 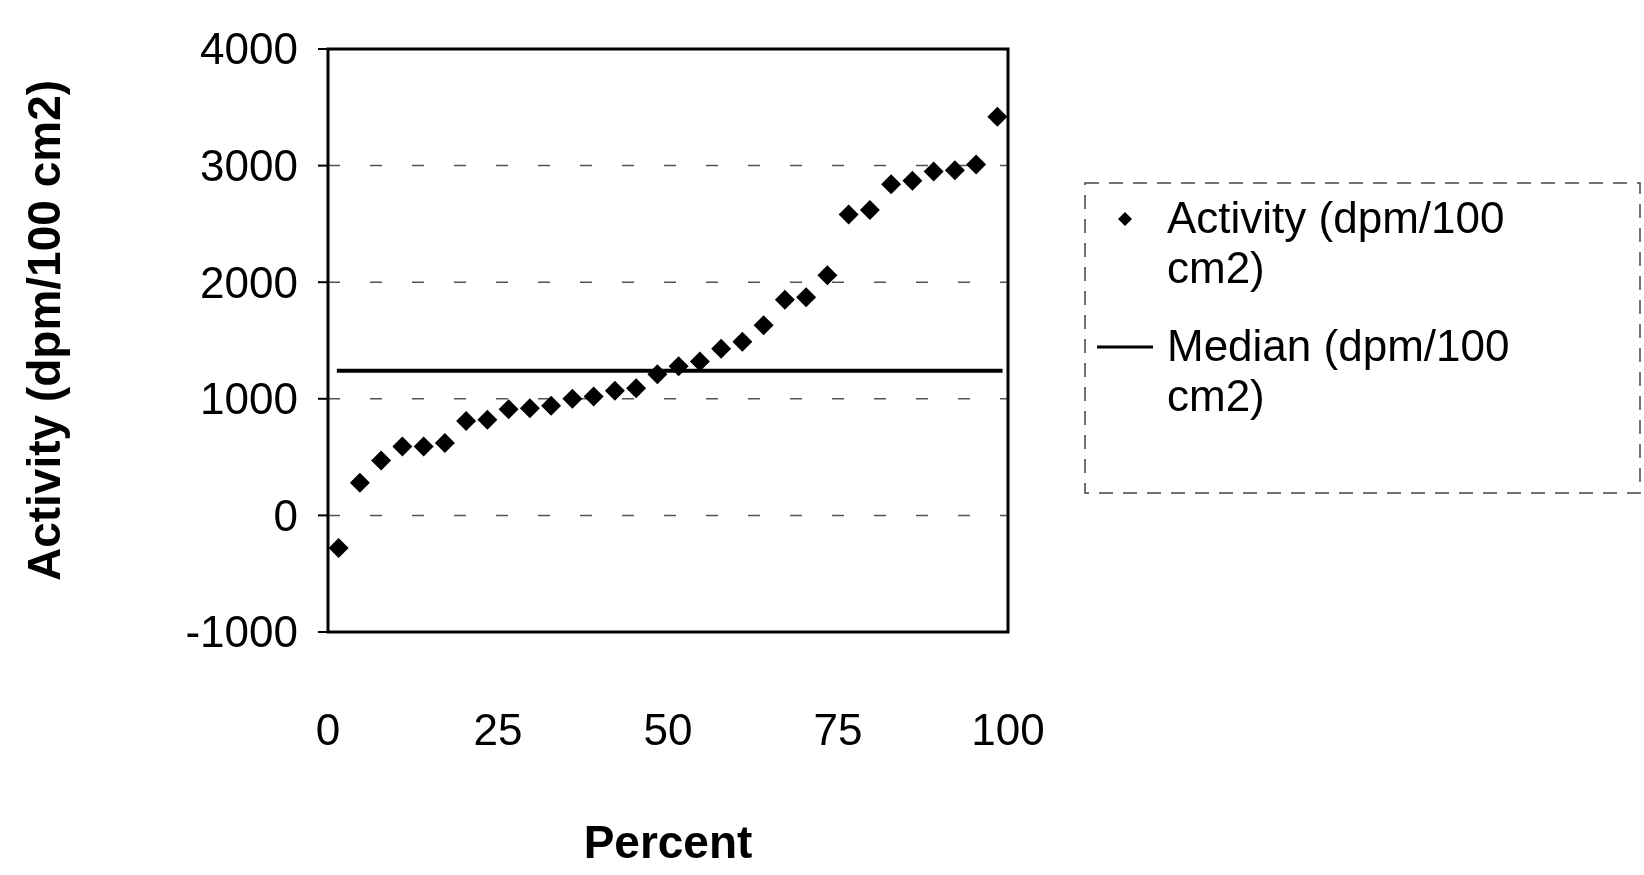 I want to click on legend-label: Median (dpm/100 cm2), so click(x=1338, y=370).